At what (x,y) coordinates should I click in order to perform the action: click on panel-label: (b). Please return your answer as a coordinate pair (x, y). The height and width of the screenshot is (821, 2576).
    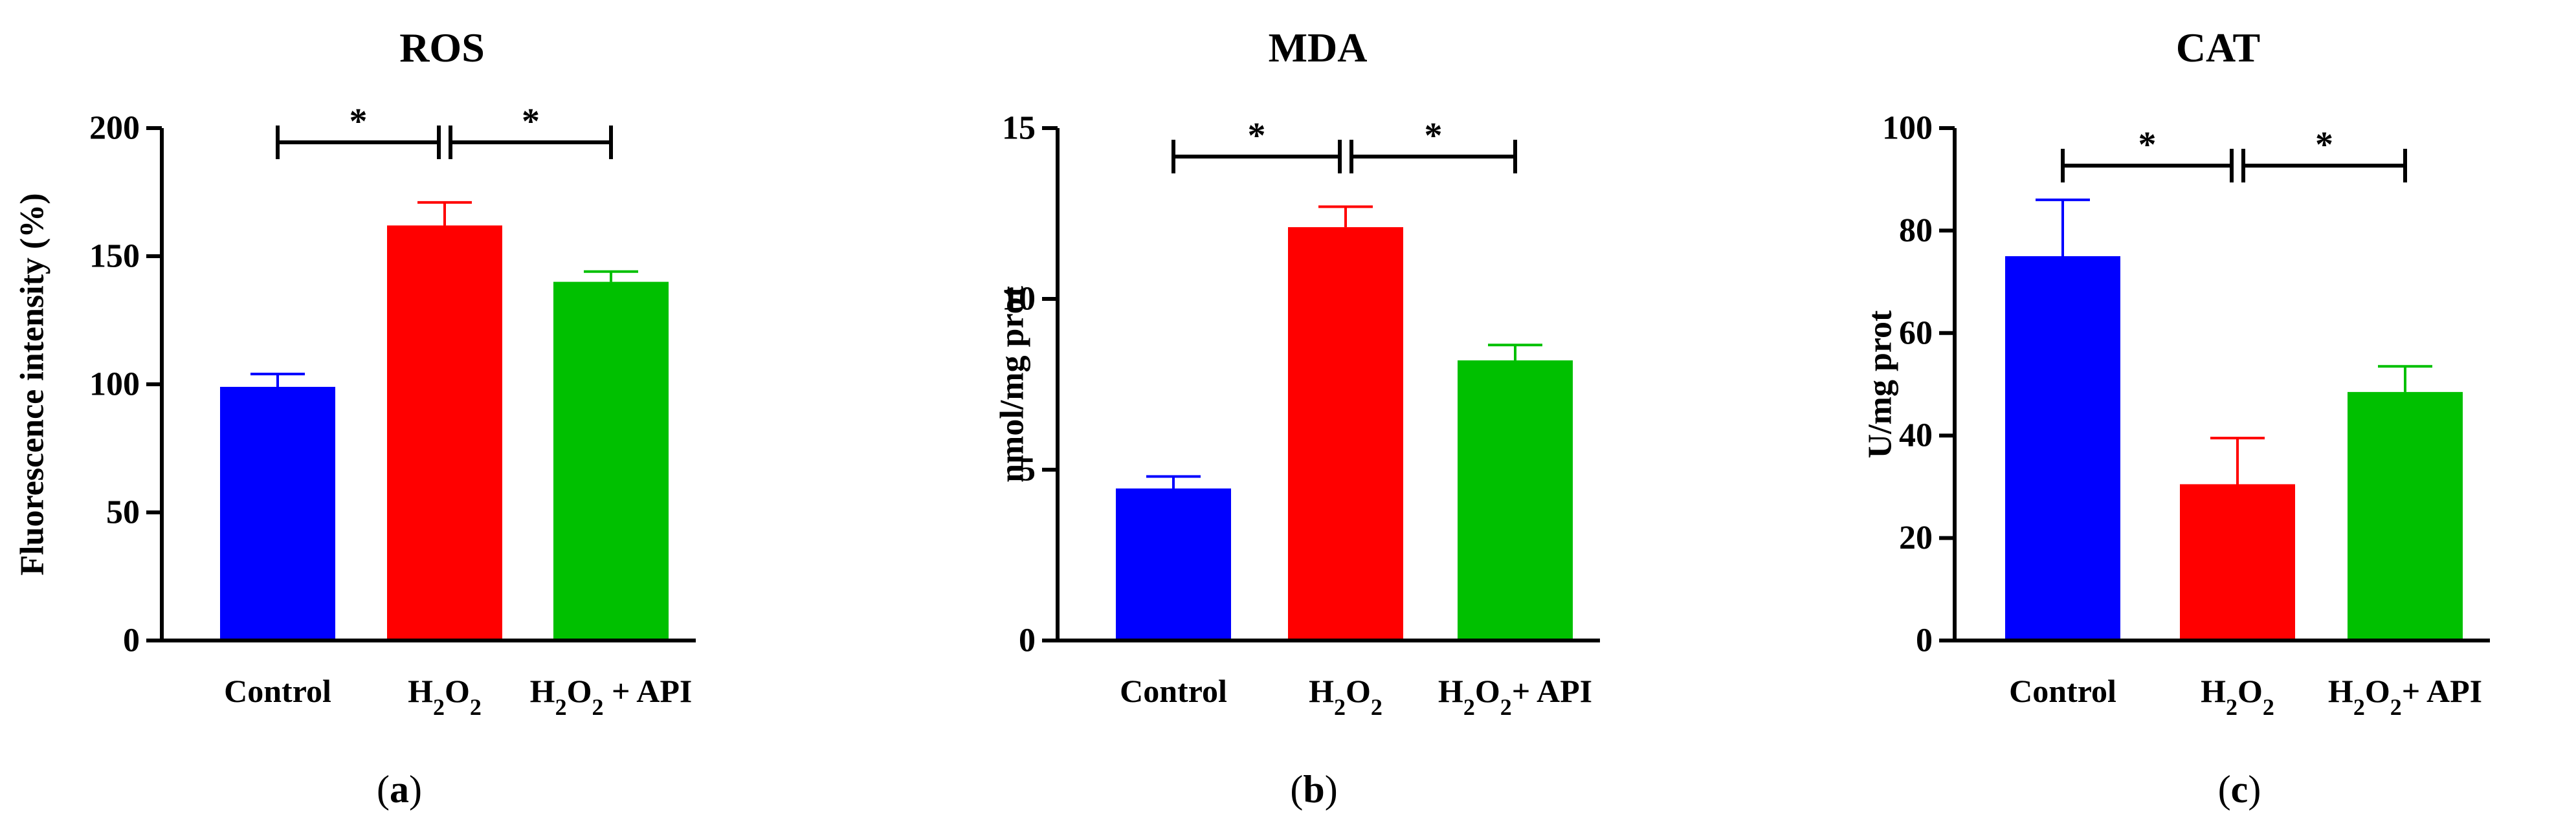
    Looking at the image, I should click on (1313, 789).